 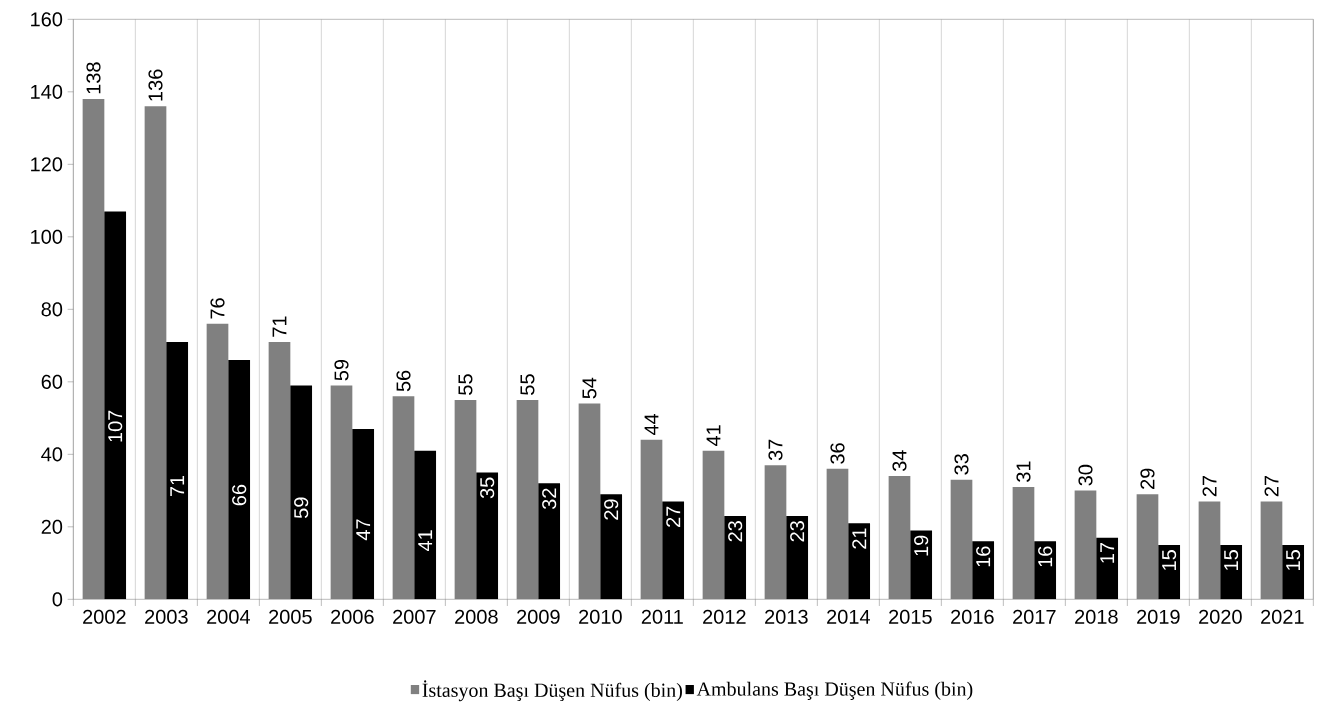 What do you see at coordinates (961, 464) in the screenshot?
I see `data-label: 33` at bounding box center [961, 464].